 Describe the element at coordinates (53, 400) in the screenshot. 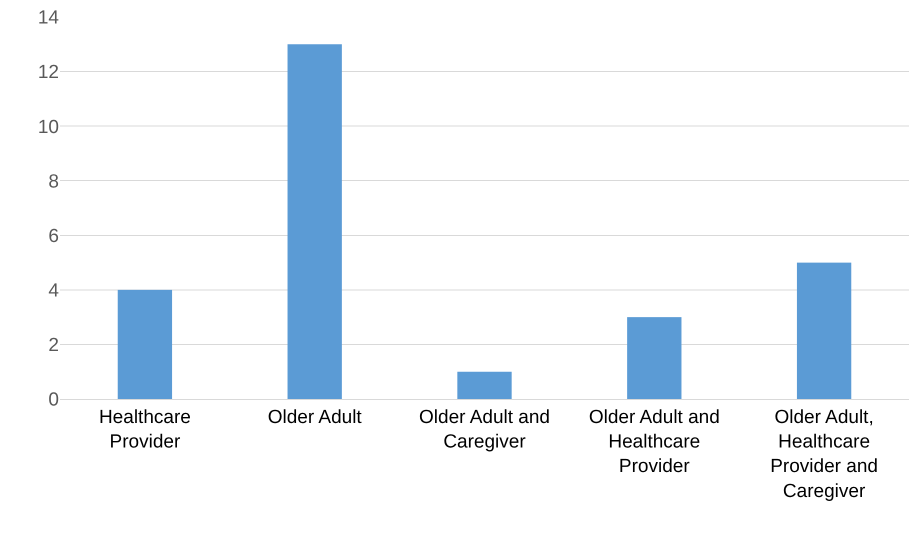

I see `y-tick-label: 0` at that location.